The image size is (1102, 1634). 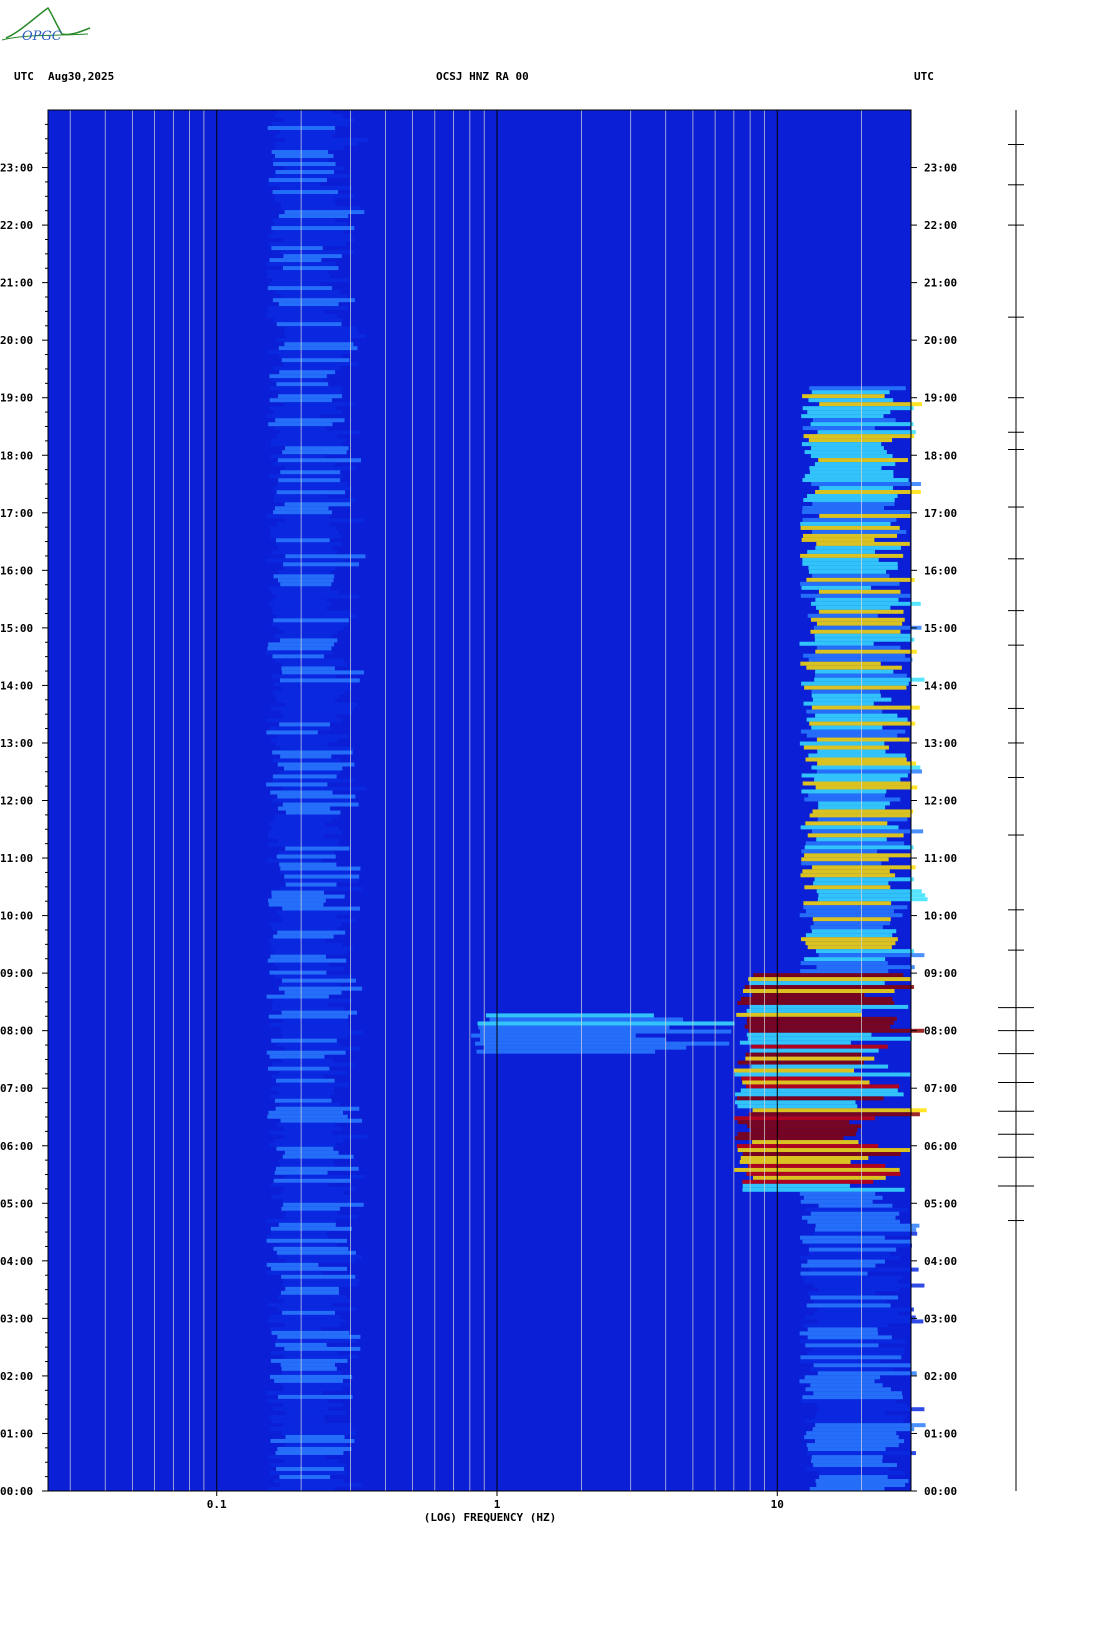 I want to click on right-timezone-label: UTC, so click(x=924, y=76).